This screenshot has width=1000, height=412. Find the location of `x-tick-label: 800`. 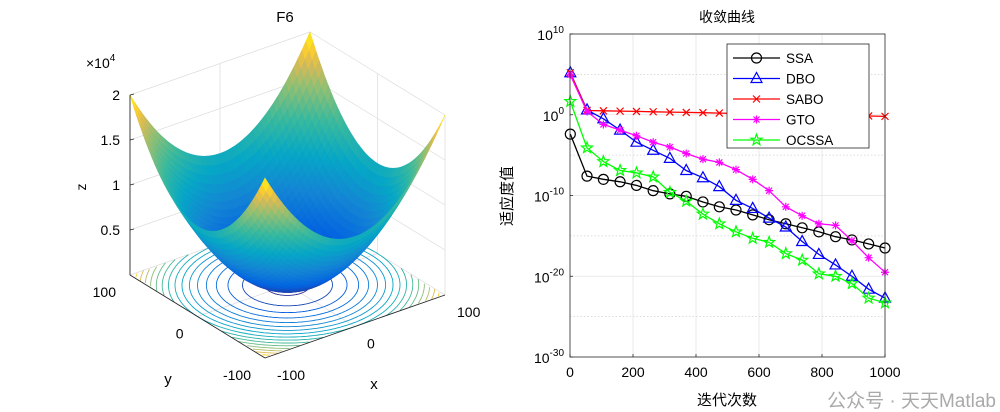

x-tick-label: 800 is located at coordinates (822, 372).